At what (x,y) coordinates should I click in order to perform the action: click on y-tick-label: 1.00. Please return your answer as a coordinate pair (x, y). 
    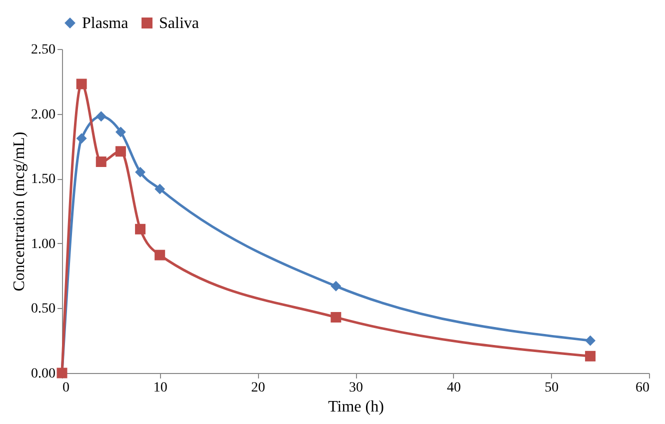
    Looking at the image, I should click on (43, 244).